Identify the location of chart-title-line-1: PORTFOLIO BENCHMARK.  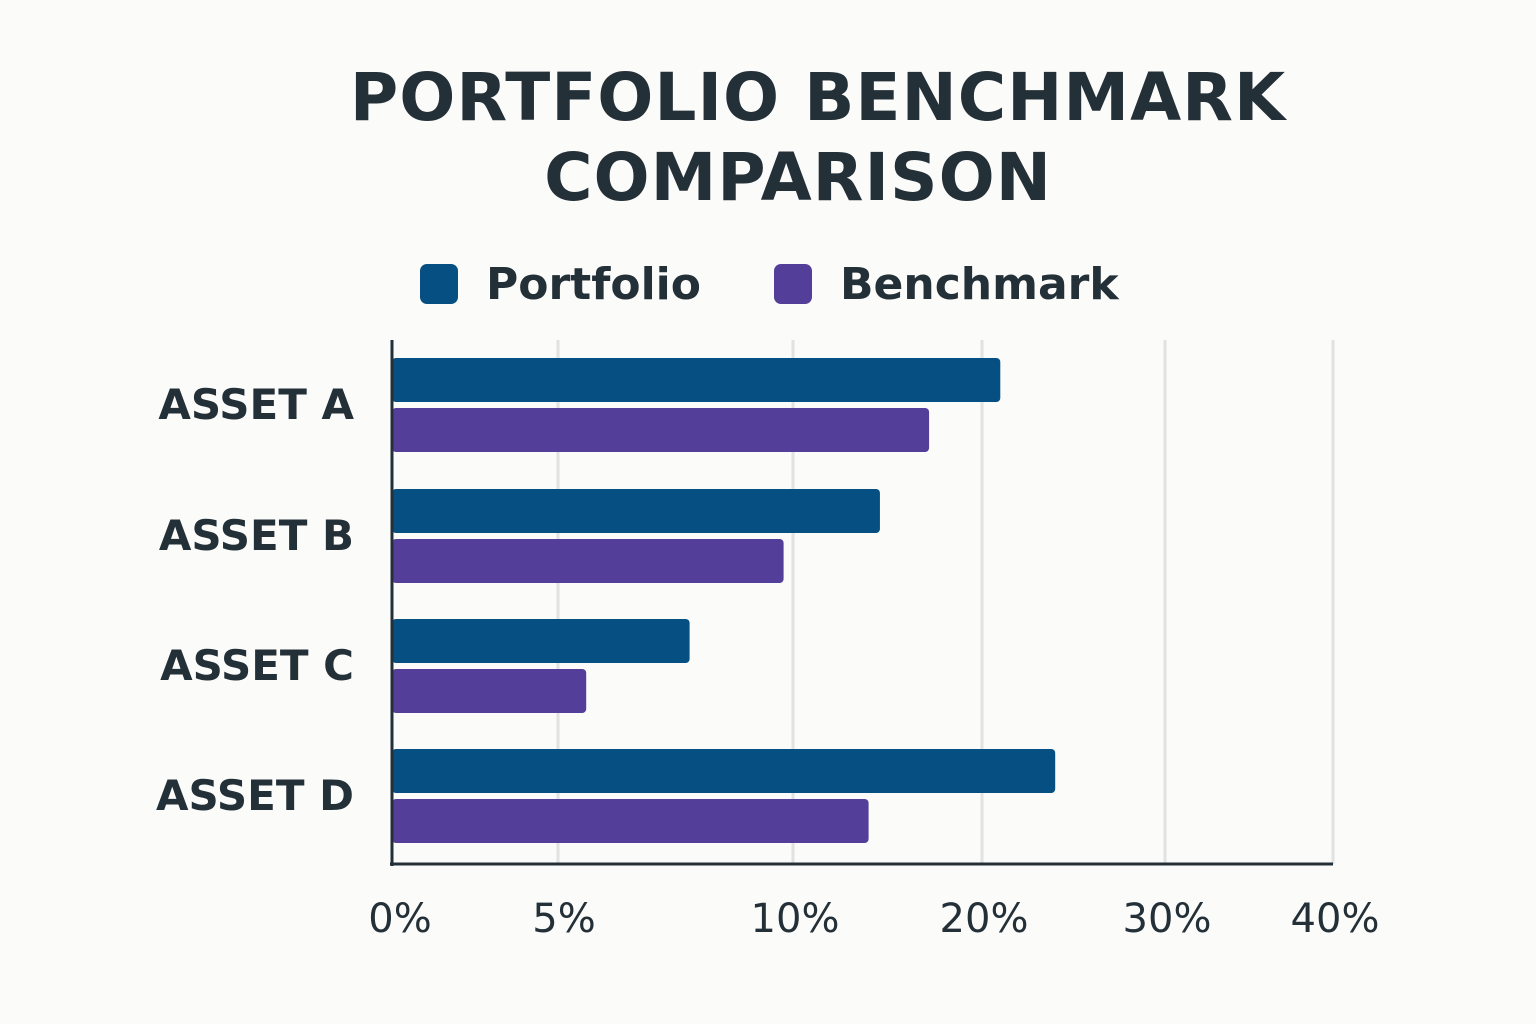
(818, 97).